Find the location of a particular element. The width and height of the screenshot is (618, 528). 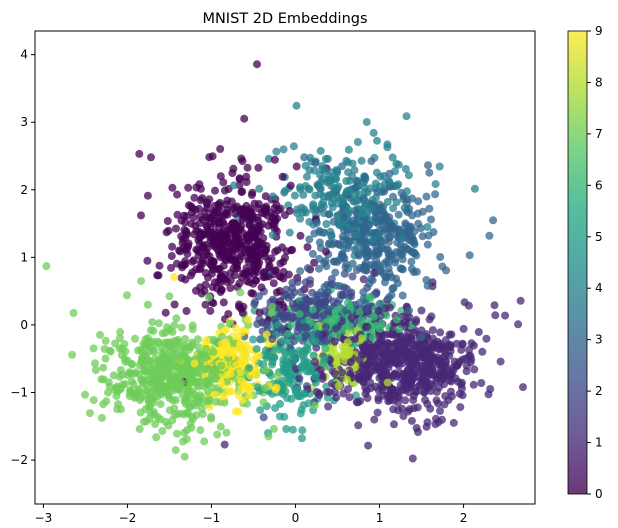

colorbar: 0 1 2 3 4 5 6 7 8 9 is located at coordinates (585, 262).